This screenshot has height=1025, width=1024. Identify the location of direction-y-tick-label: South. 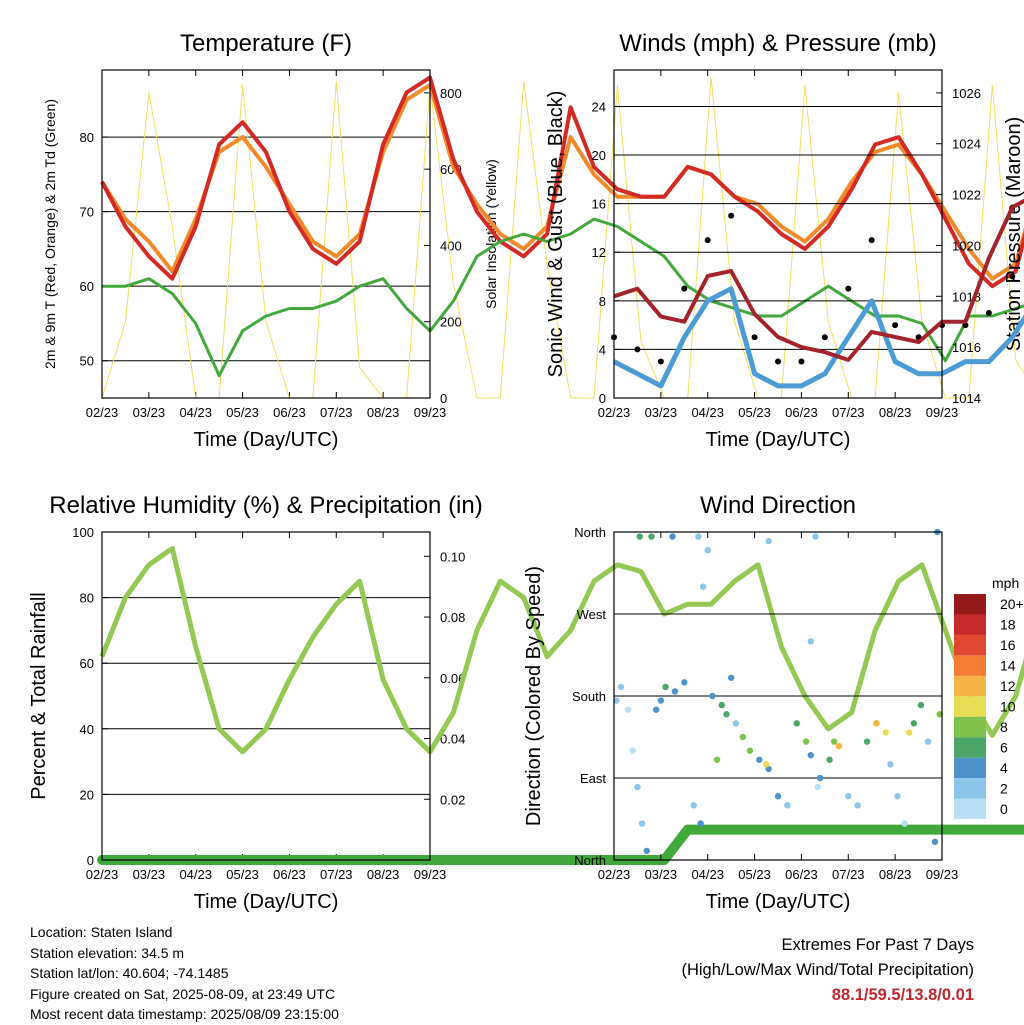
(589, 696).